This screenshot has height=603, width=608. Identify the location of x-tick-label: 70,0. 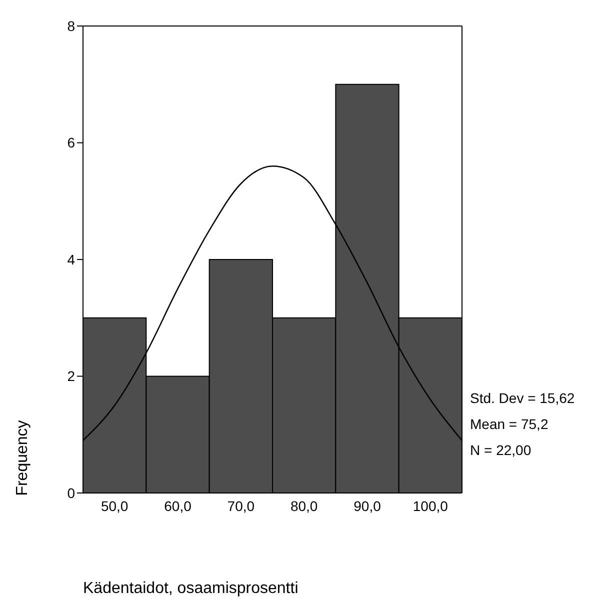
(241, 506).